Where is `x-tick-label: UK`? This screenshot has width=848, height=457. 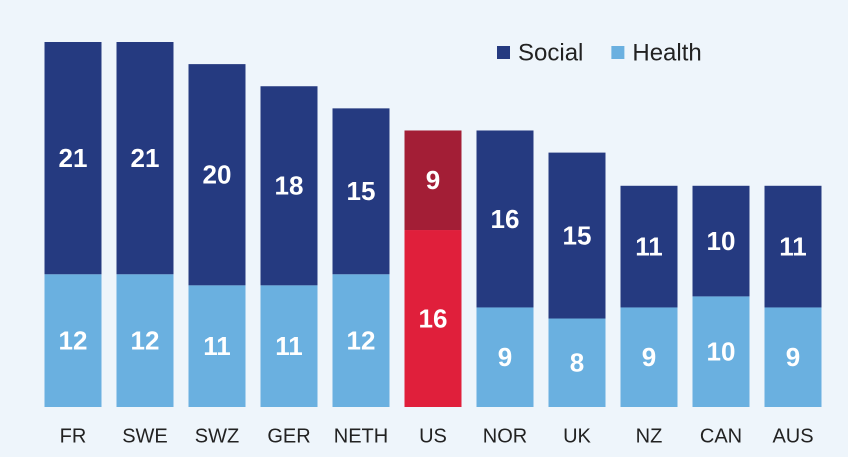 x-tick-label: UK is located at coordinates (577, 436).